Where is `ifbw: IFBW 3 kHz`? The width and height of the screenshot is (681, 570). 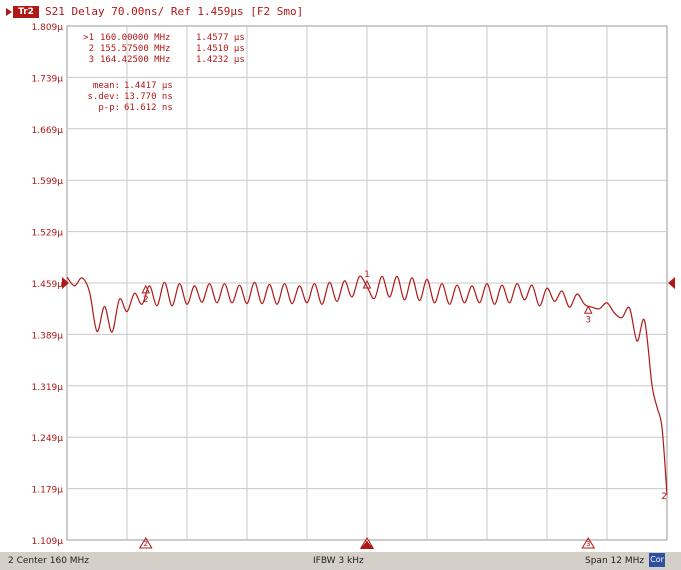 ifbw: IFBW 3 kHz is located at coordinates (338, 561).